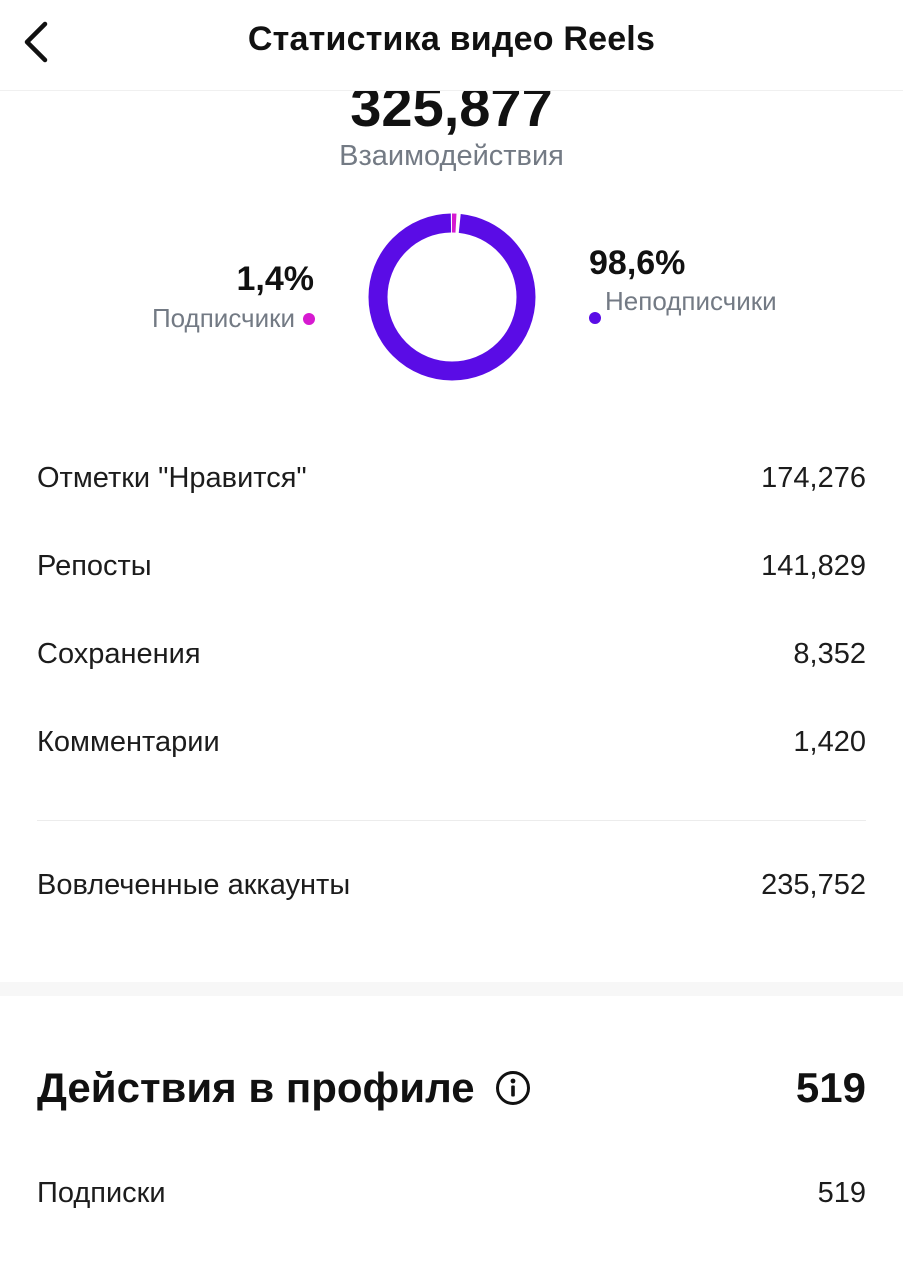 The height and width of the screenshot is (1280, 903). What do you see at coordinates (513, 1088) in the screenshot?
I see `info-icon` at bounding box center [513, 1088].